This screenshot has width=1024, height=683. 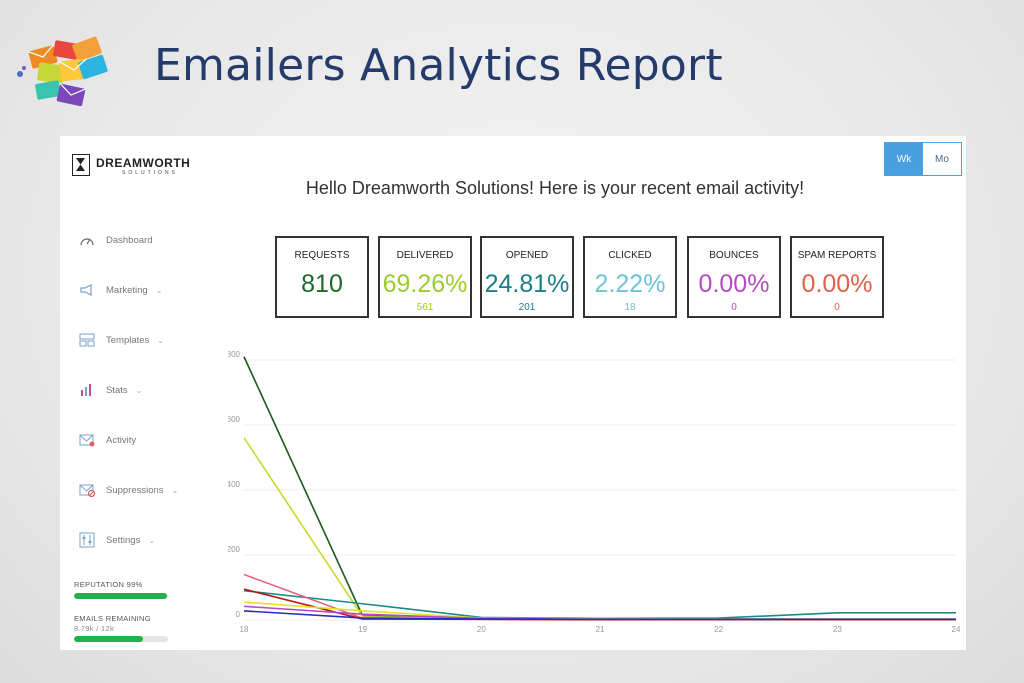 I want to click on stat-value: 2.22%, so click(x=630, y=284).